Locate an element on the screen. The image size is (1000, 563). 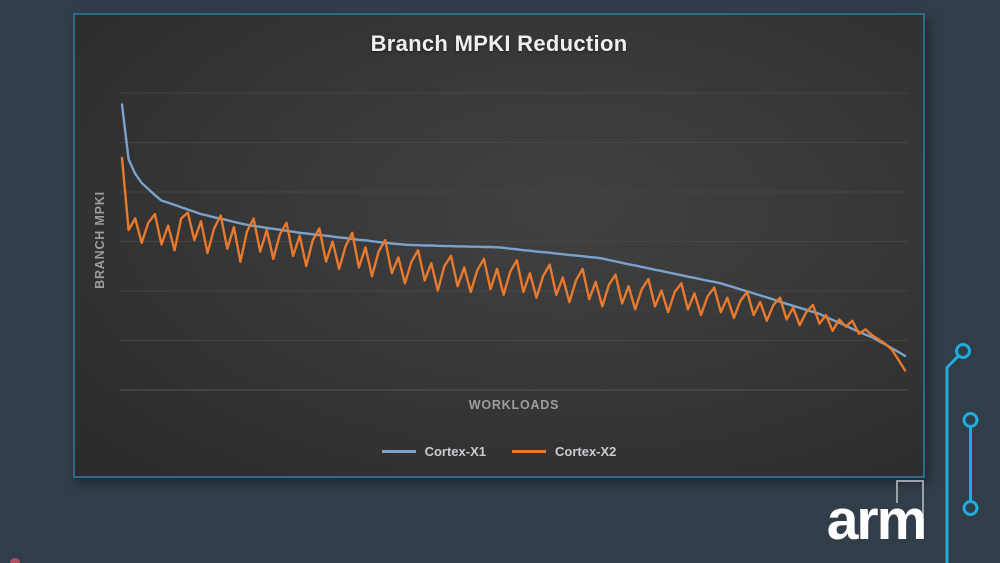
legend-item-cortex-x1: Cortex-X1 is located at coordinates (433, 451).